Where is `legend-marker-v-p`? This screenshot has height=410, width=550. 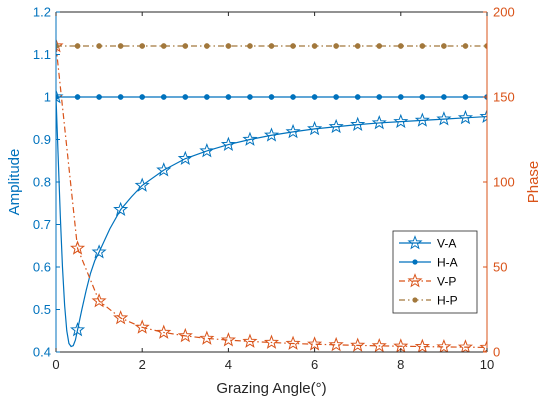 legend-marker-v-p is located at coordinates (415, 280).